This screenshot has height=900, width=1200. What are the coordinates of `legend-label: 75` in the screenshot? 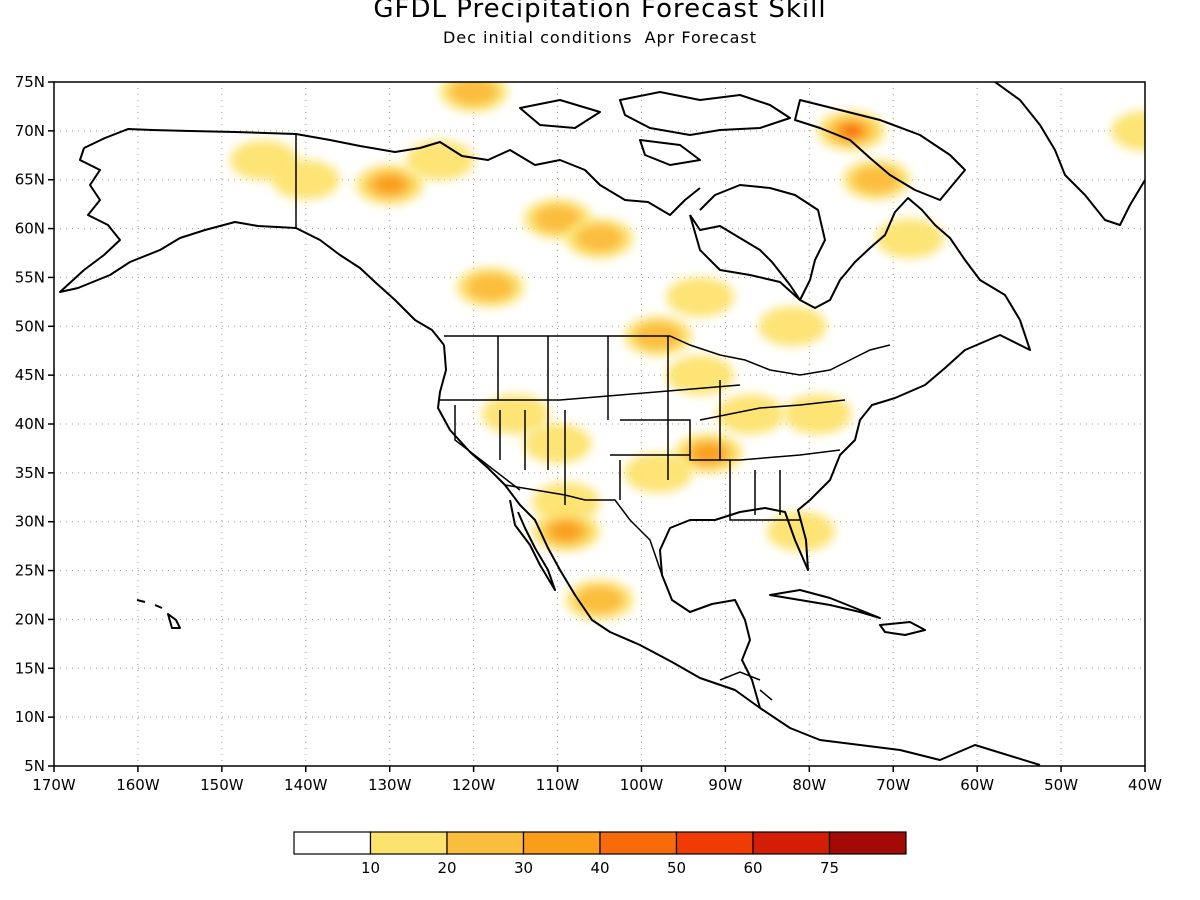 It's located at (829, 868).